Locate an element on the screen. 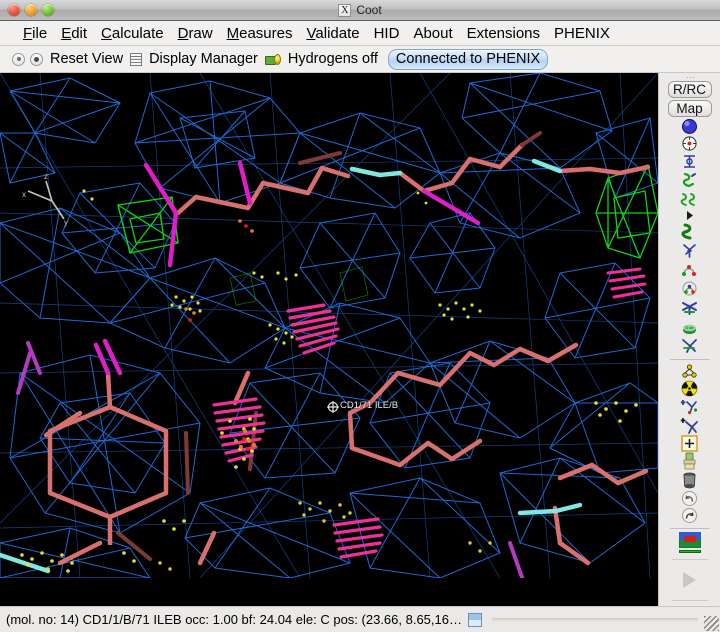 The image size is (720, 632). menu-about: About is located at coordinates (432, 33).